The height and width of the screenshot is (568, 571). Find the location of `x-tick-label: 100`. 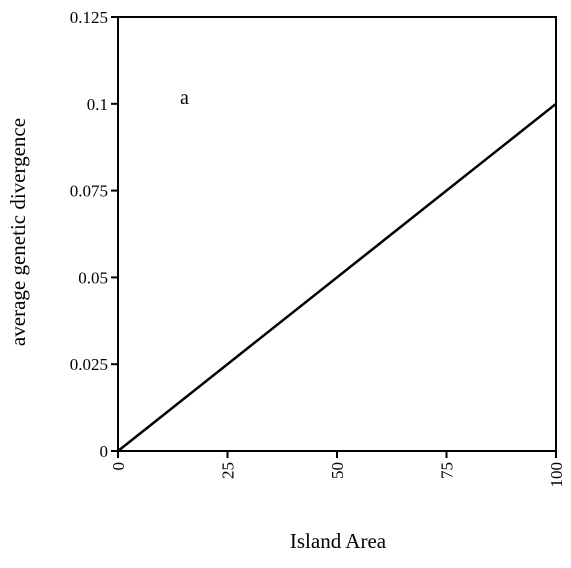

x-tick-label: 100 is located at coordinates (556, 475).